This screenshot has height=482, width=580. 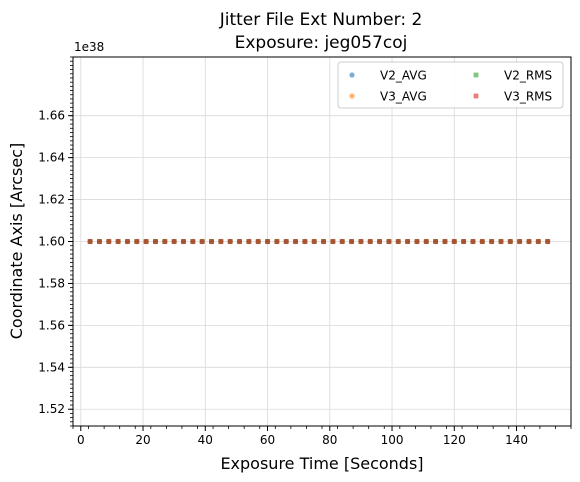 I want to click on y-tick-label: 1.66, so click(x=51, y=116).